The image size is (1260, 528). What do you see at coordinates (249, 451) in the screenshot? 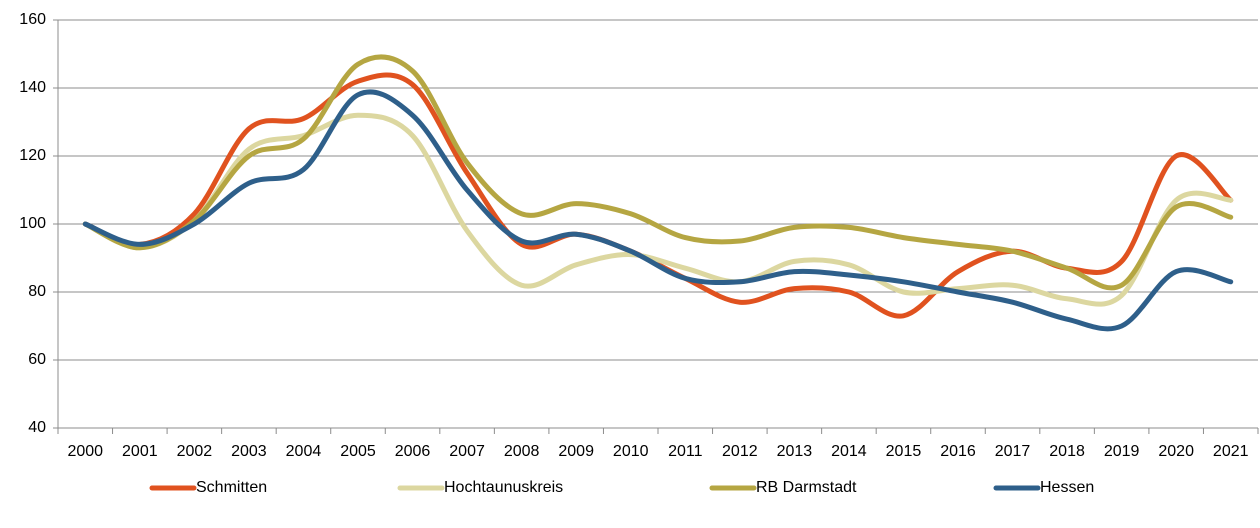
I see `x-tick-label: 2003` at bounding box center [249, 451].